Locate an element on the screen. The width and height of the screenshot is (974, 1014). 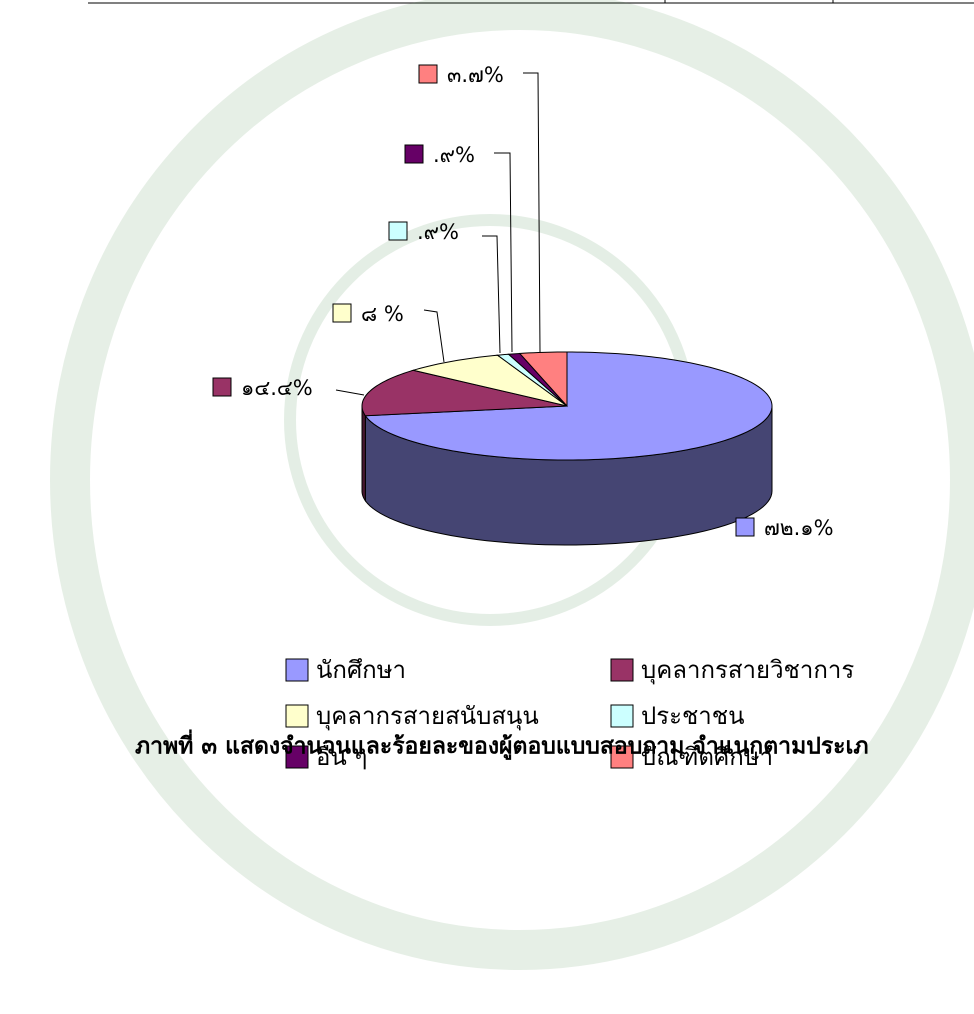
legend-label: ประชาชน is located at coordinates (692, 716).